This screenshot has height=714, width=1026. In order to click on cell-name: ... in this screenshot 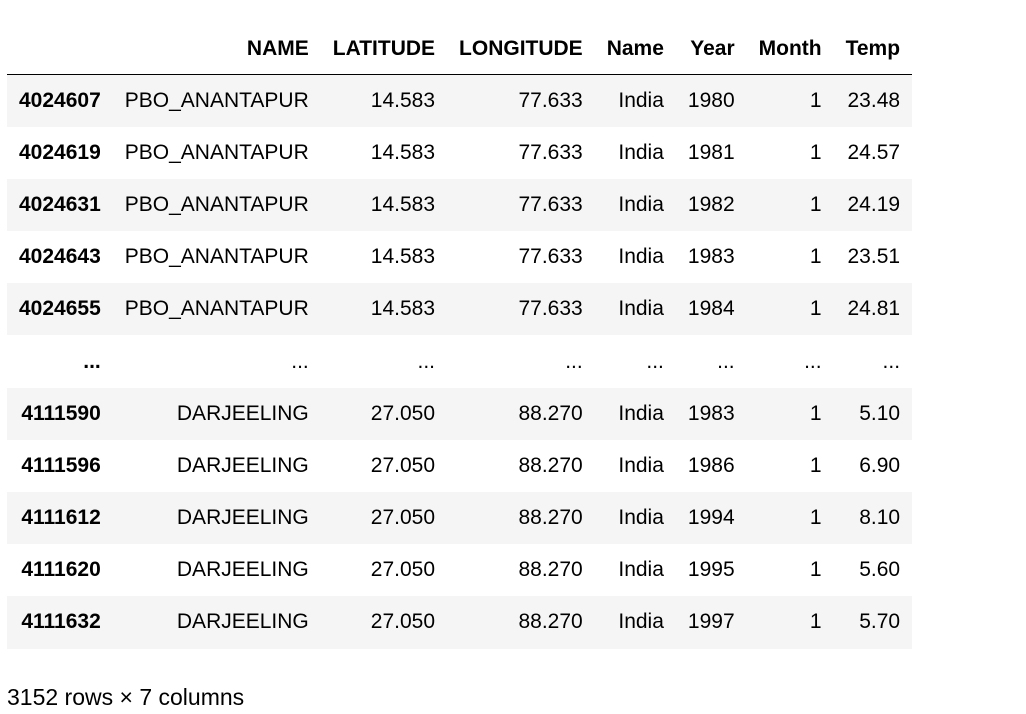, I will do `click(655, 361)`.